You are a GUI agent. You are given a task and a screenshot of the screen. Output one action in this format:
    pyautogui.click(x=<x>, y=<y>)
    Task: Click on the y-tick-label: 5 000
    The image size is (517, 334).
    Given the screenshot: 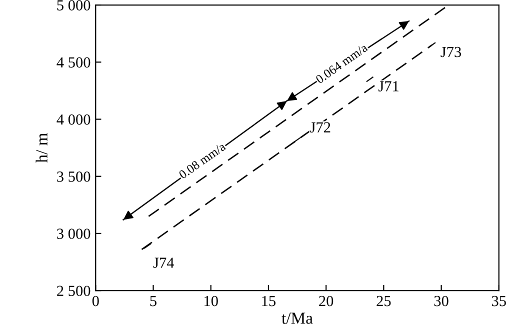 What is the action you would take?
    pyautogui.click(x=73, y=5)
    